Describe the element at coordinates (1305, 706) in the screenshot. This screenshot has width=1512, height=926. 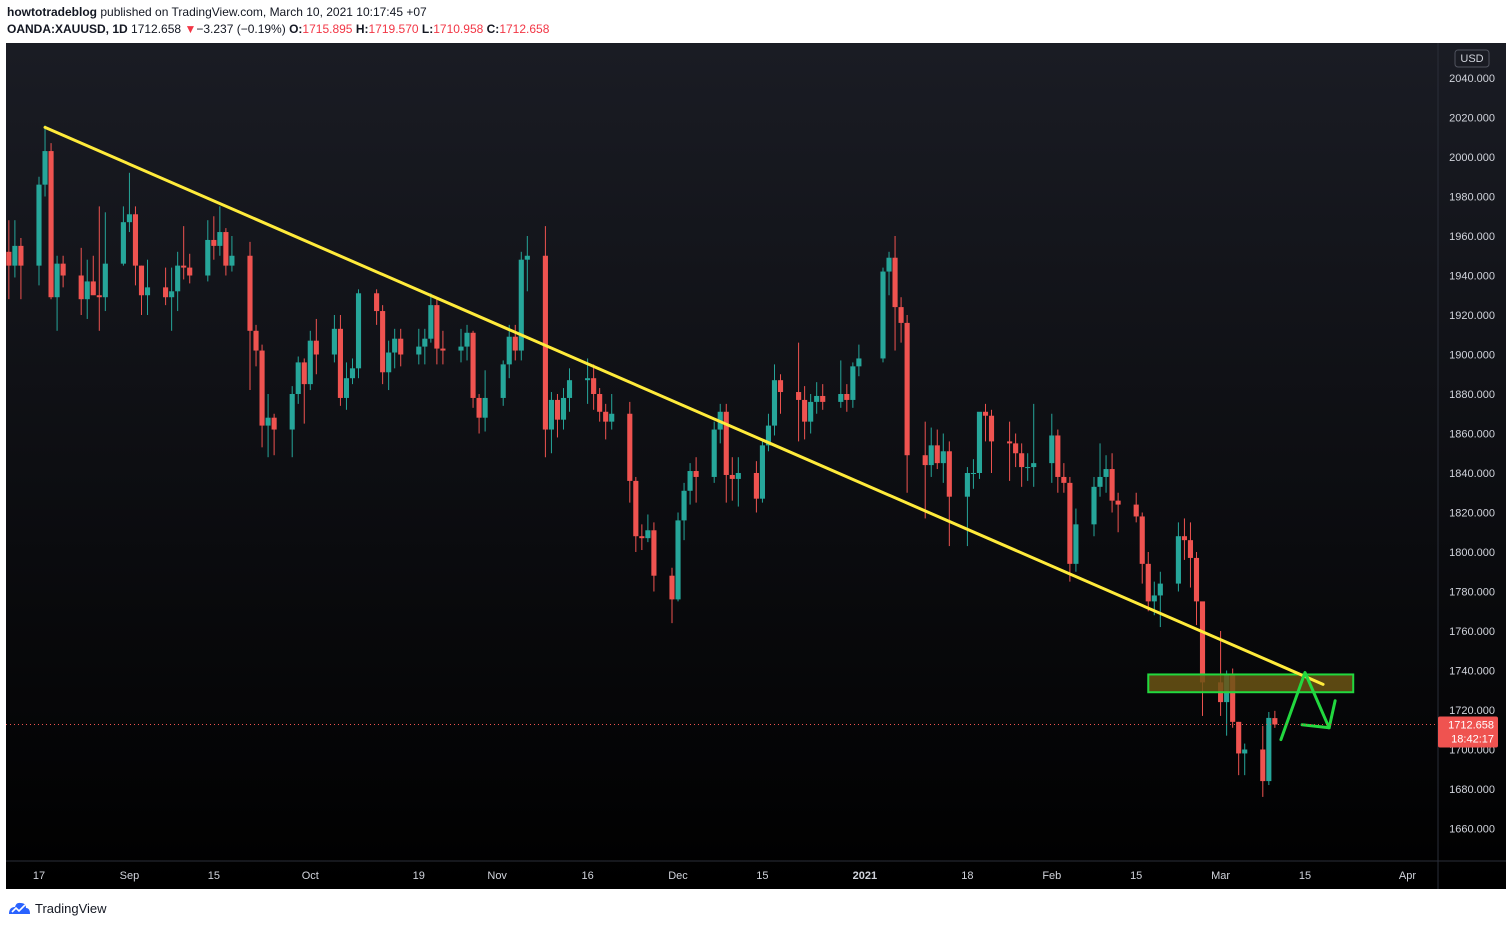
I see `projection-arrow` at that location.